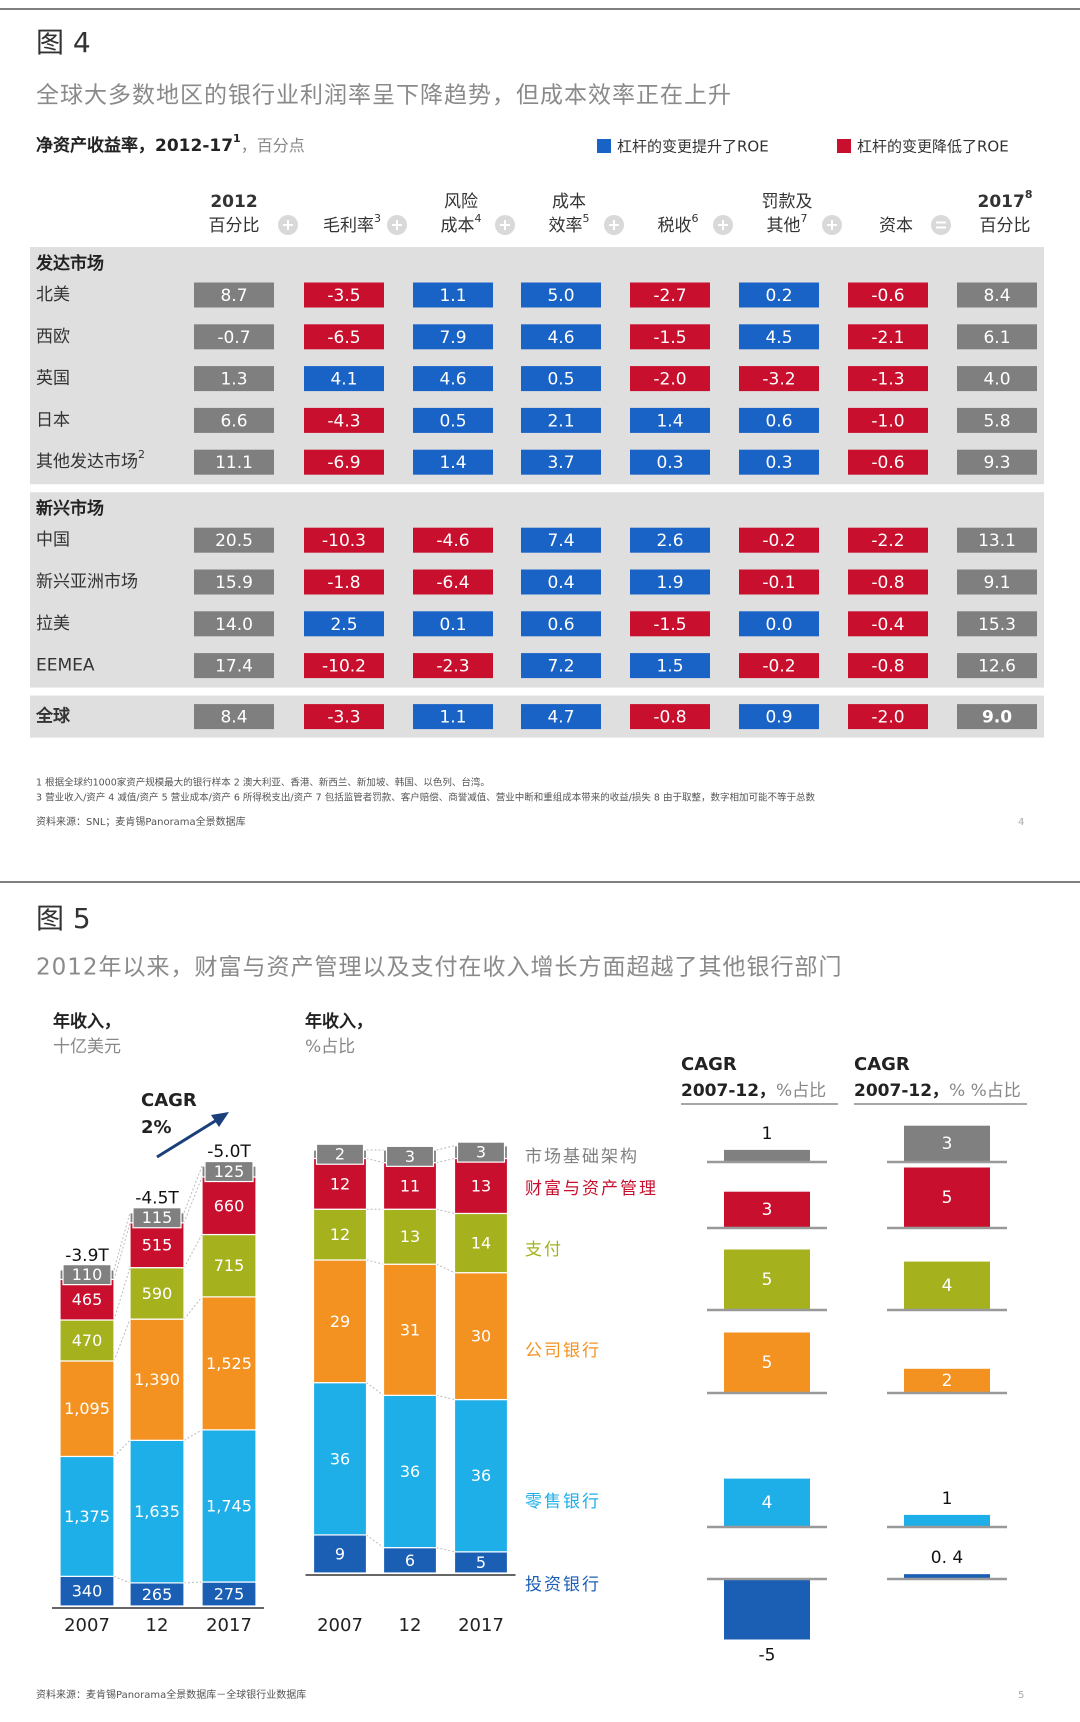 This screenshot has width=1080, height=1722. What do you see at coordinates (141, 454) in the screenshot?
I see `text-part: 2` at bounding box center [141, 454].